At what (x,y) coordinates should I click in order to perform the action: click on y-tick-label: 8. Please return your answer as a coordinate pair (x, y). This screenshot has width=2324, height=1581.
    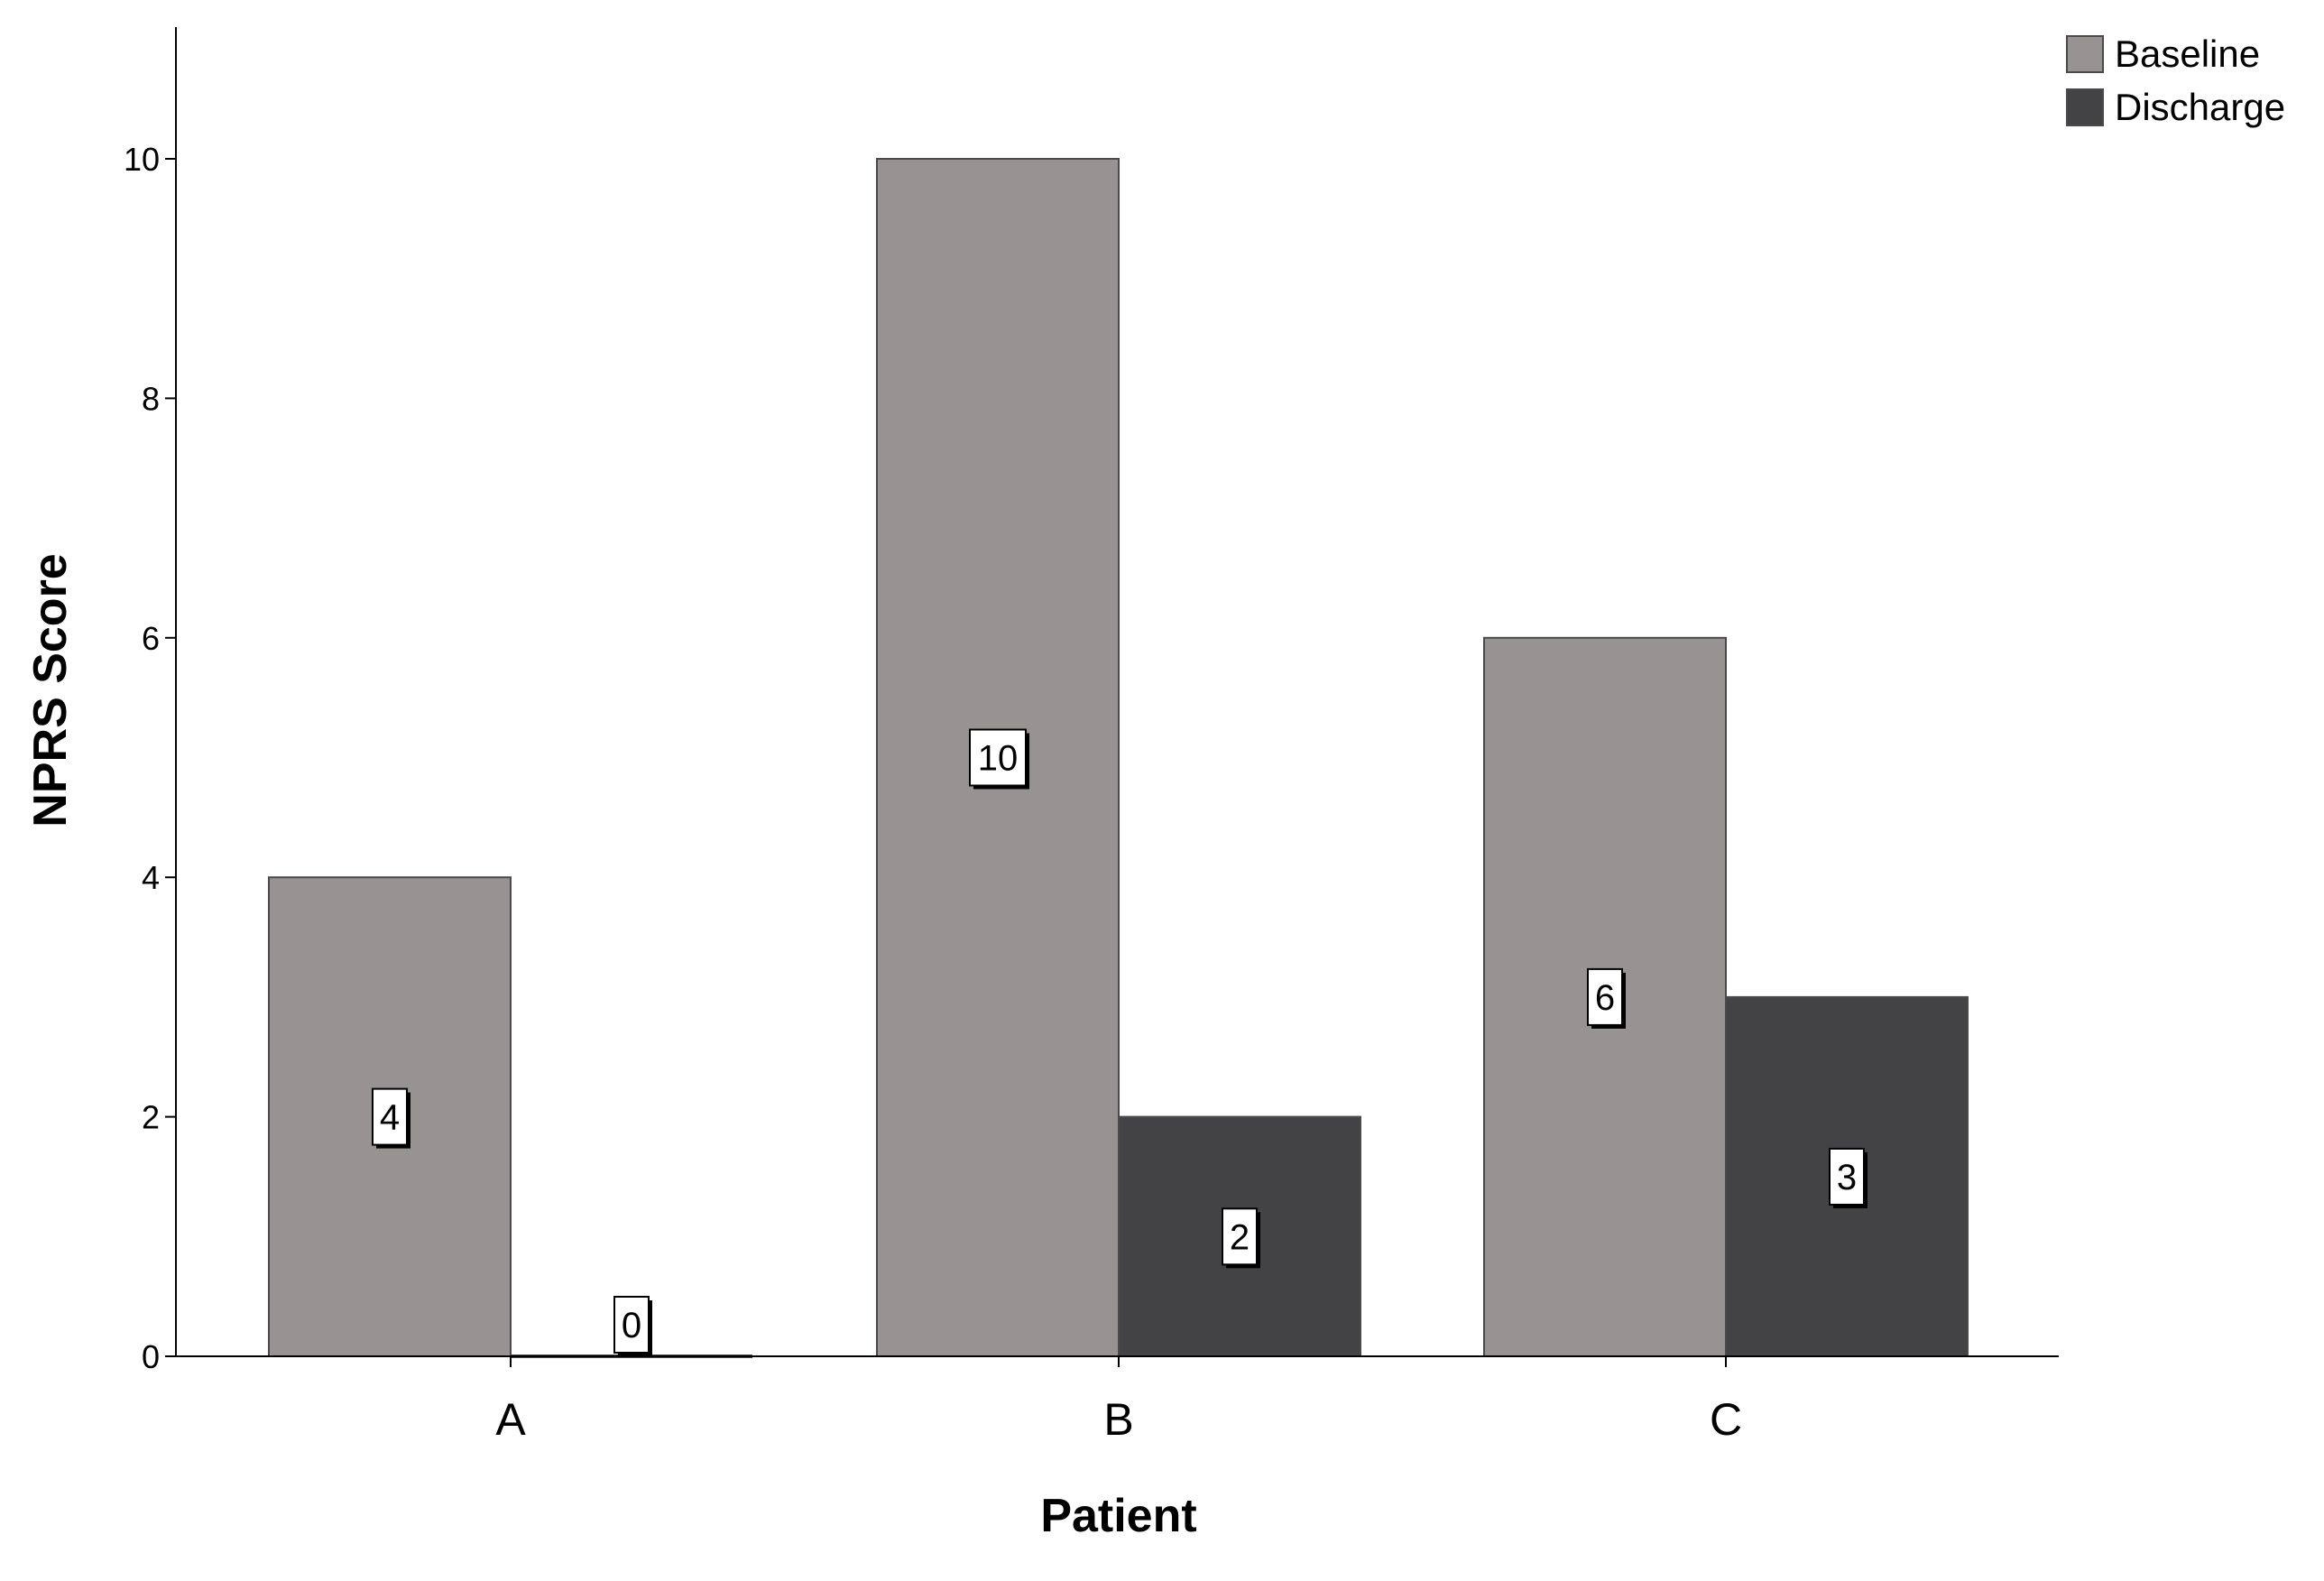
    Looking at the image, I should click on (151, 398).